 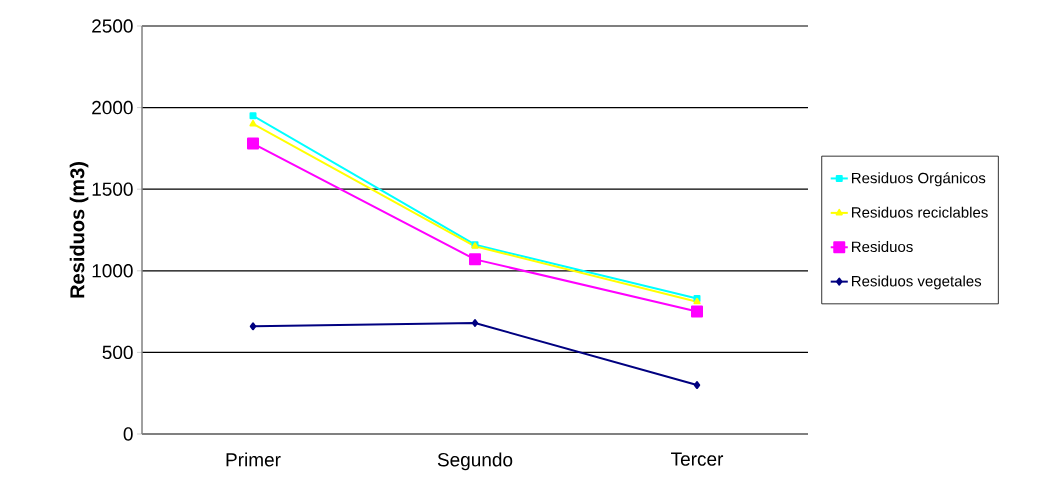 I want to click on y-tick-label: 2500, so click(x=112, y=26).